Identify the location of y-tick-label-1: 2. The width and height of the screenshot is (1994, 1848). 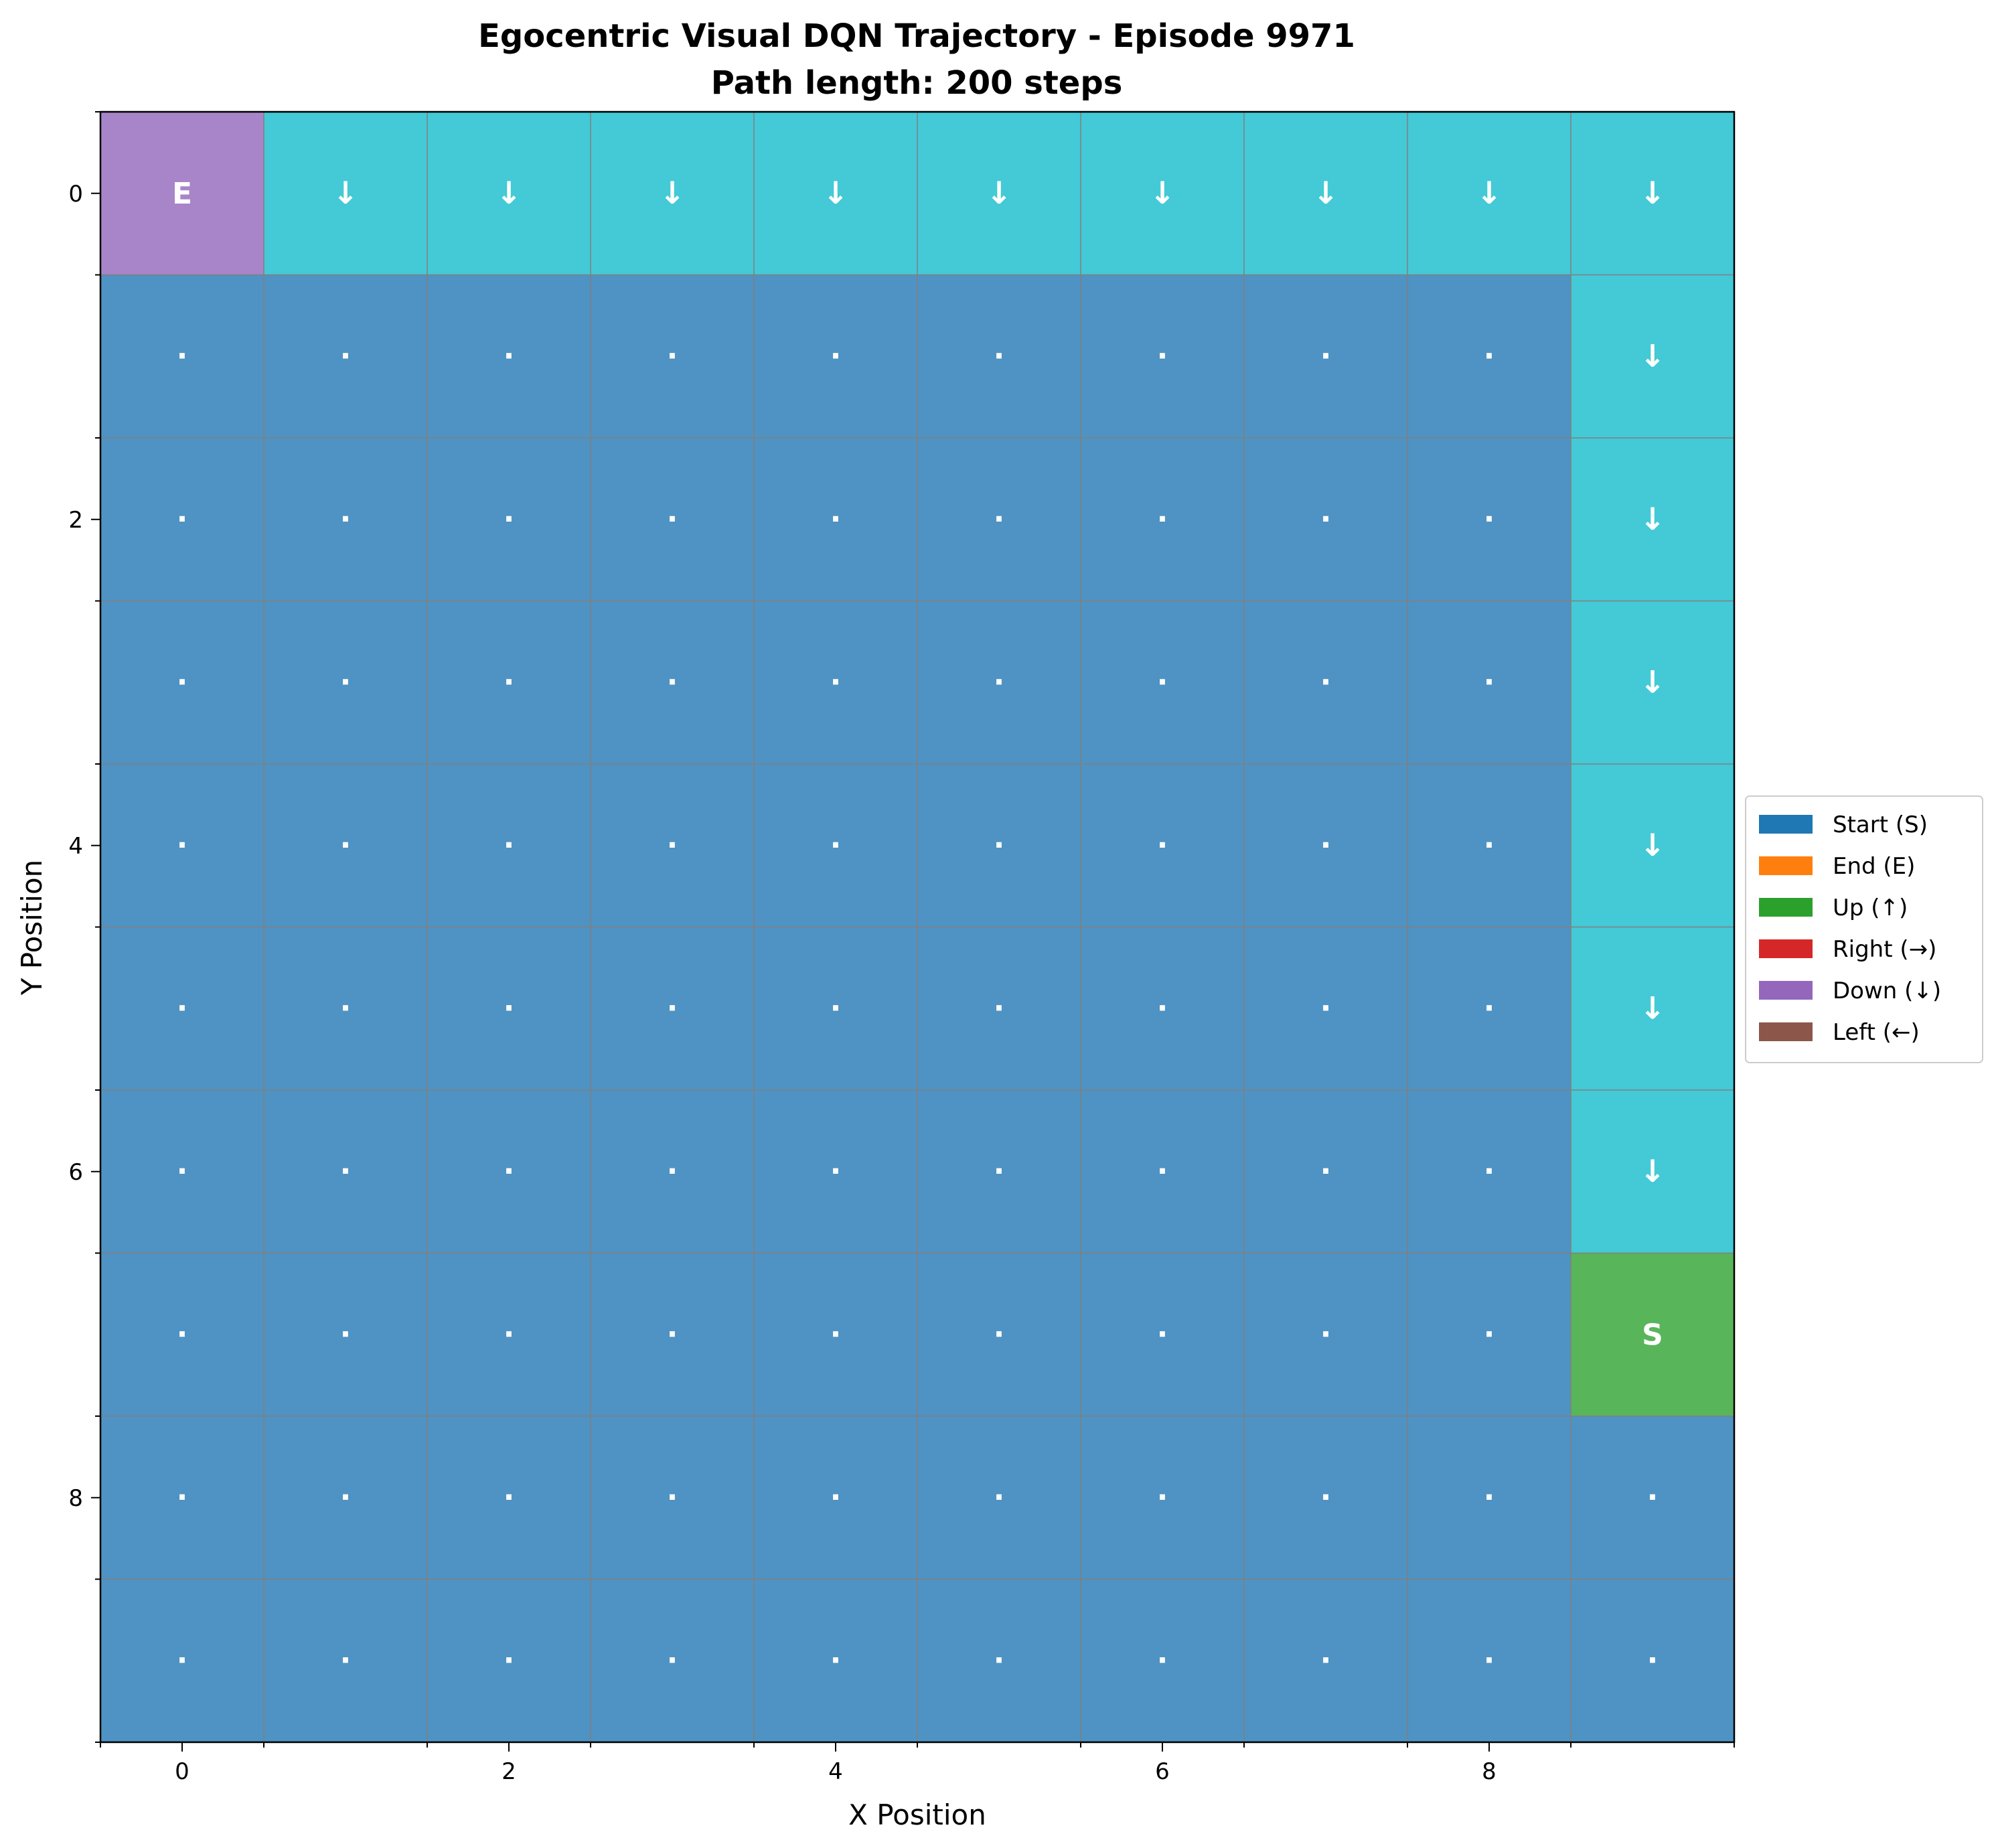
(75, 520).